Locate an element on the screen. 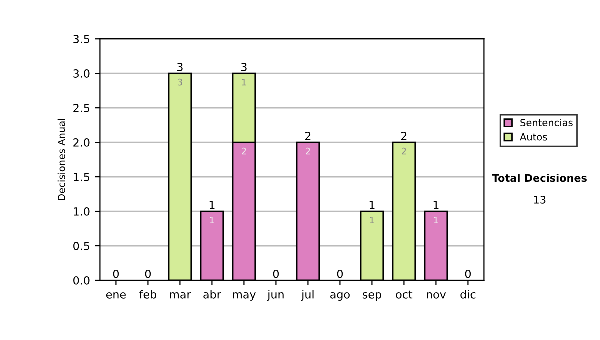  y-tick-label: 2.5 is located at coordinates (82, 108).